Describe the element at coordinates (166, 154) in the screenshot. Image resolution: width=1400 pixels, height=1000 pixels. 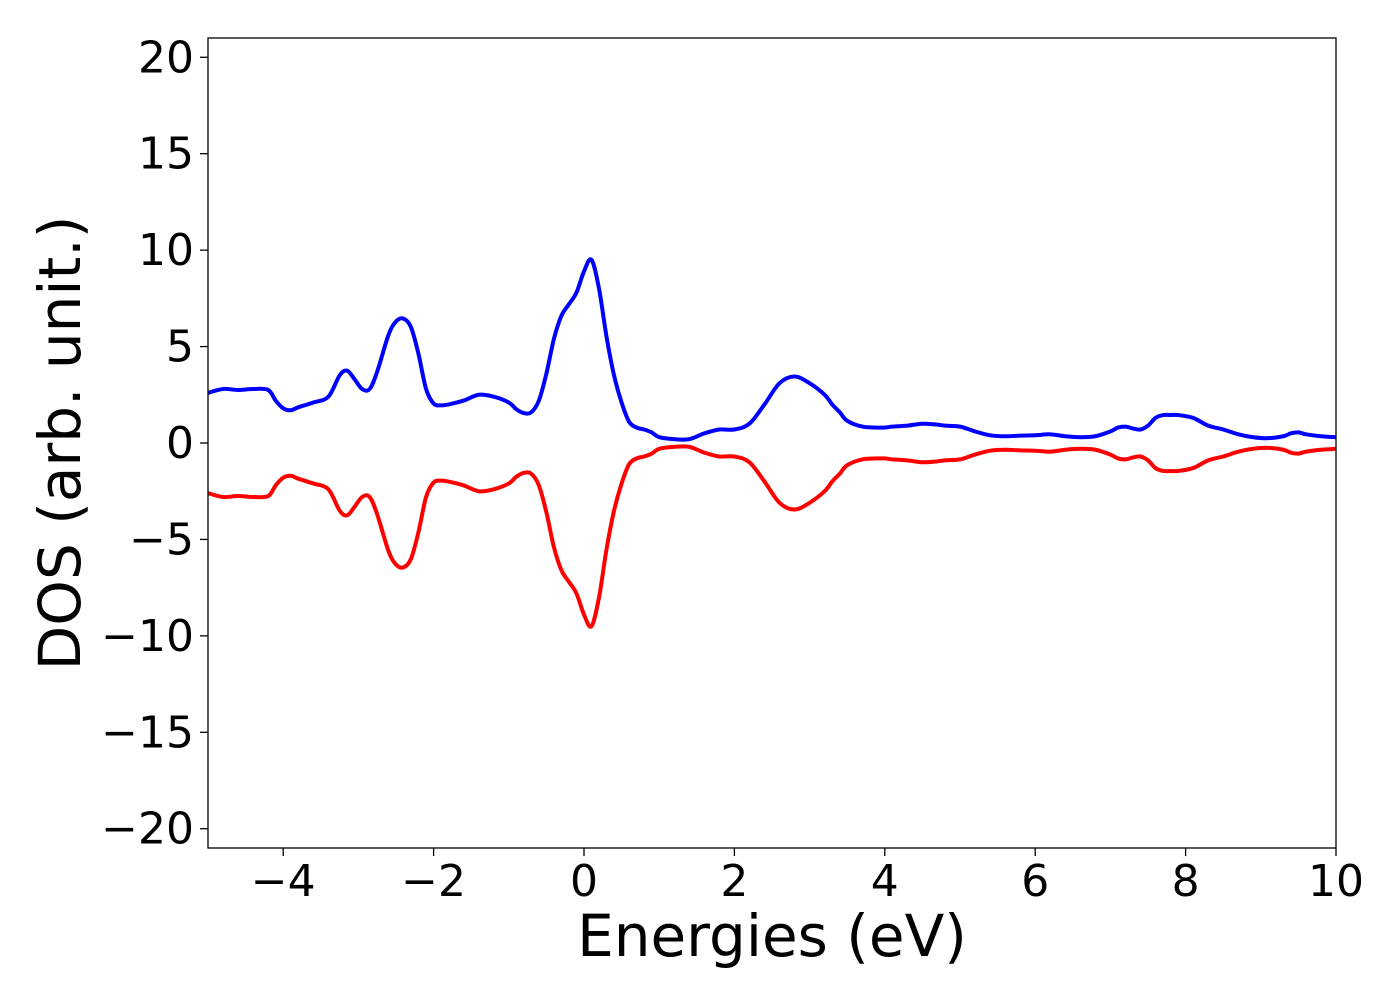
I see `y-tick-label: 15` at that location.